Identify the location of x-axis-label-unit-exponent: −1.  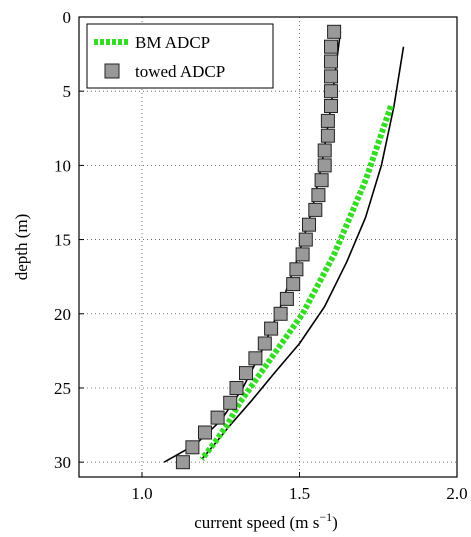
(325, 517).